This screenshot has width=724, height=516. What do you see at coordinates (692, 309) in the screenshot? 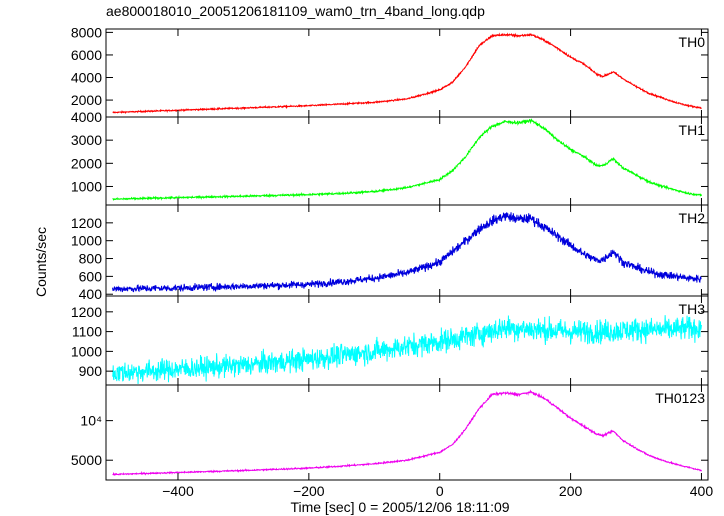
I see `panel-label-th3: TH3` at bounding box center [692, 309].